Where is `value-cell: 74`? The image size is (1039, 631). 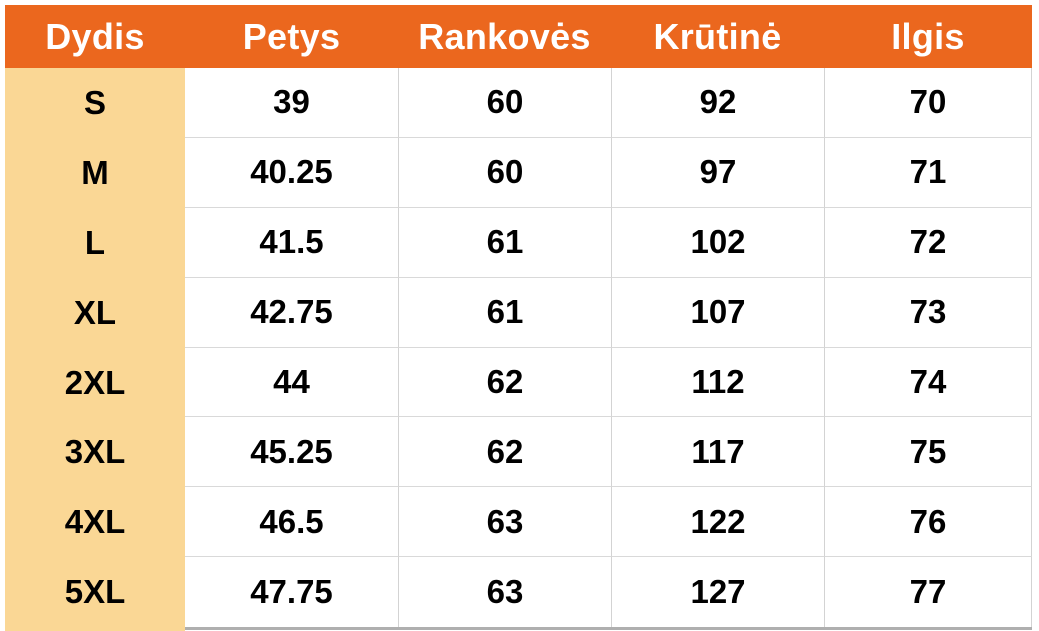
value-cell: 74 is located at coordinates (928, 382).